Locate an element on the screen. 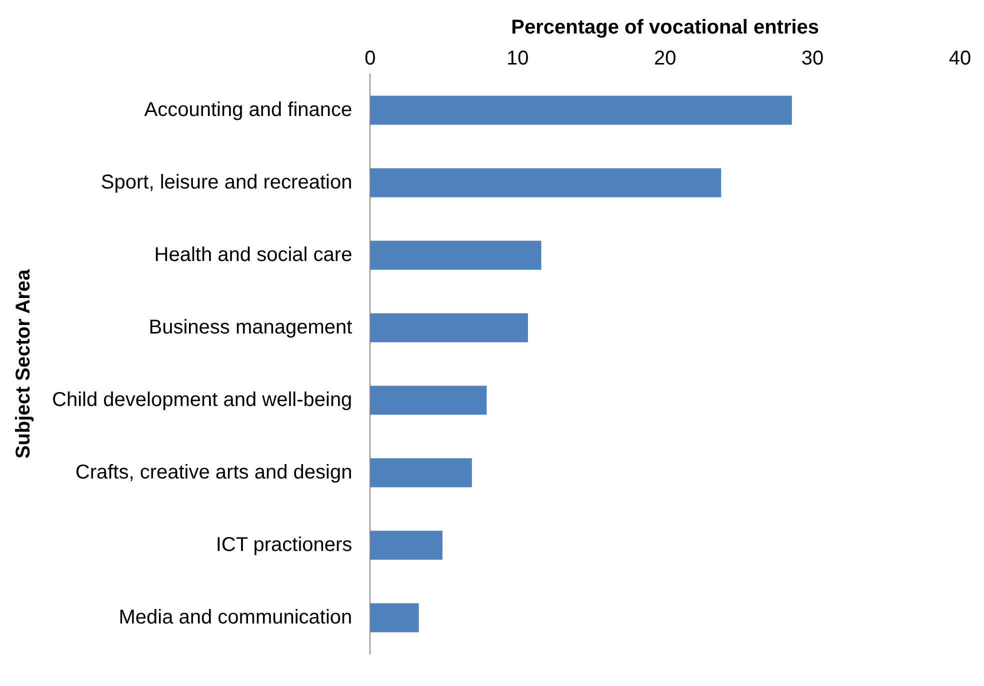  y-tick-label: Business management is located at coordinates (250, 327).